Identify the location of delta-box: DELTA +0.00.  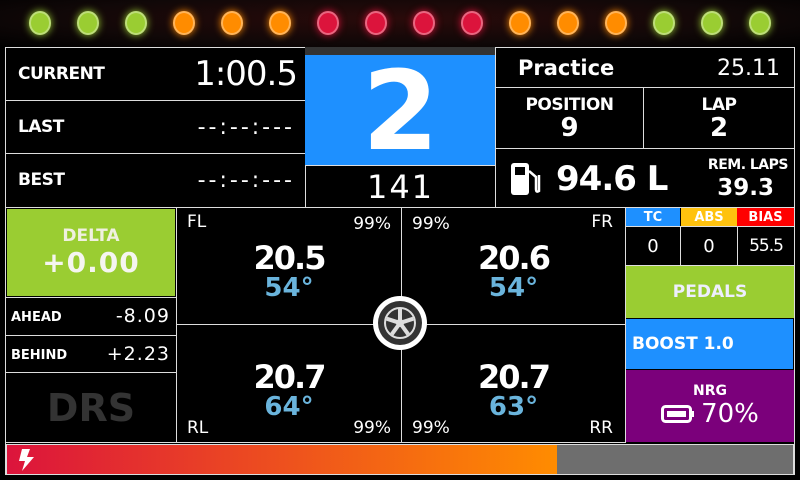
(91, 252).